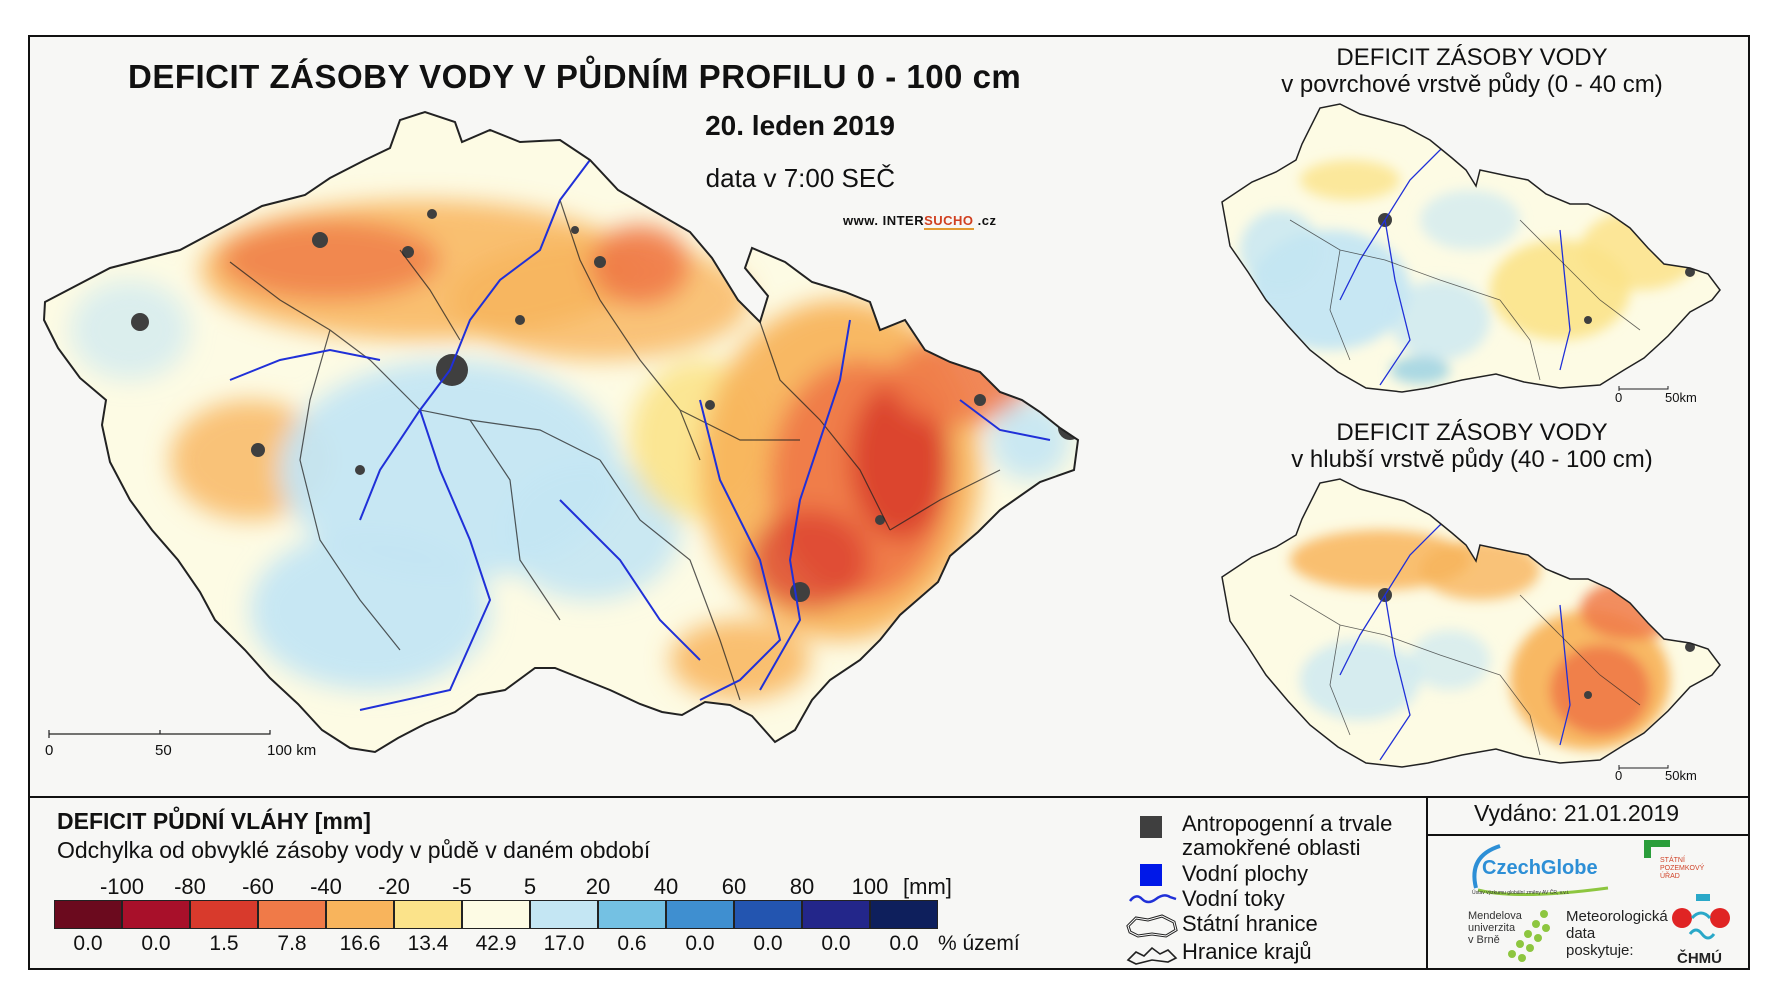 This screenshot has height=1003, width=1772. What do you see at coordinates (224, 943) in the screenshot?
I see `legend-percentage: 1.5` at bounding box center [224, 943].